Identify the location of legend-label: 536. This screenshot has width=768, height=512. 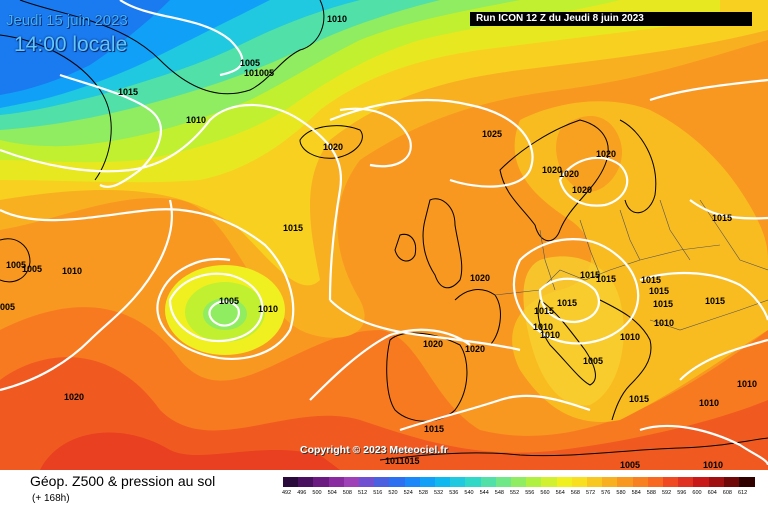
(454, 493).